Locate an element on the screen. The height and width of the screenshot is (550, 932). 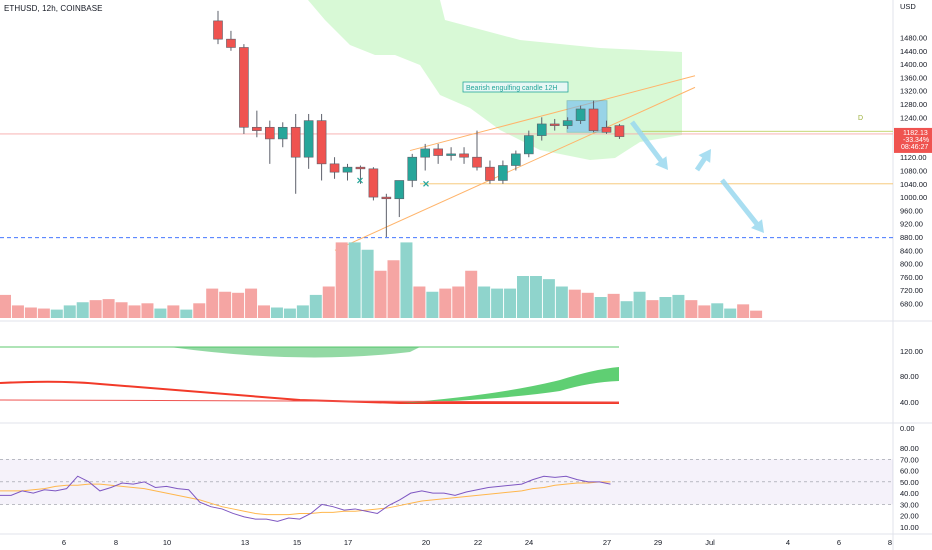
time-axis-tick: 13 is located at coordinates (245, 542).